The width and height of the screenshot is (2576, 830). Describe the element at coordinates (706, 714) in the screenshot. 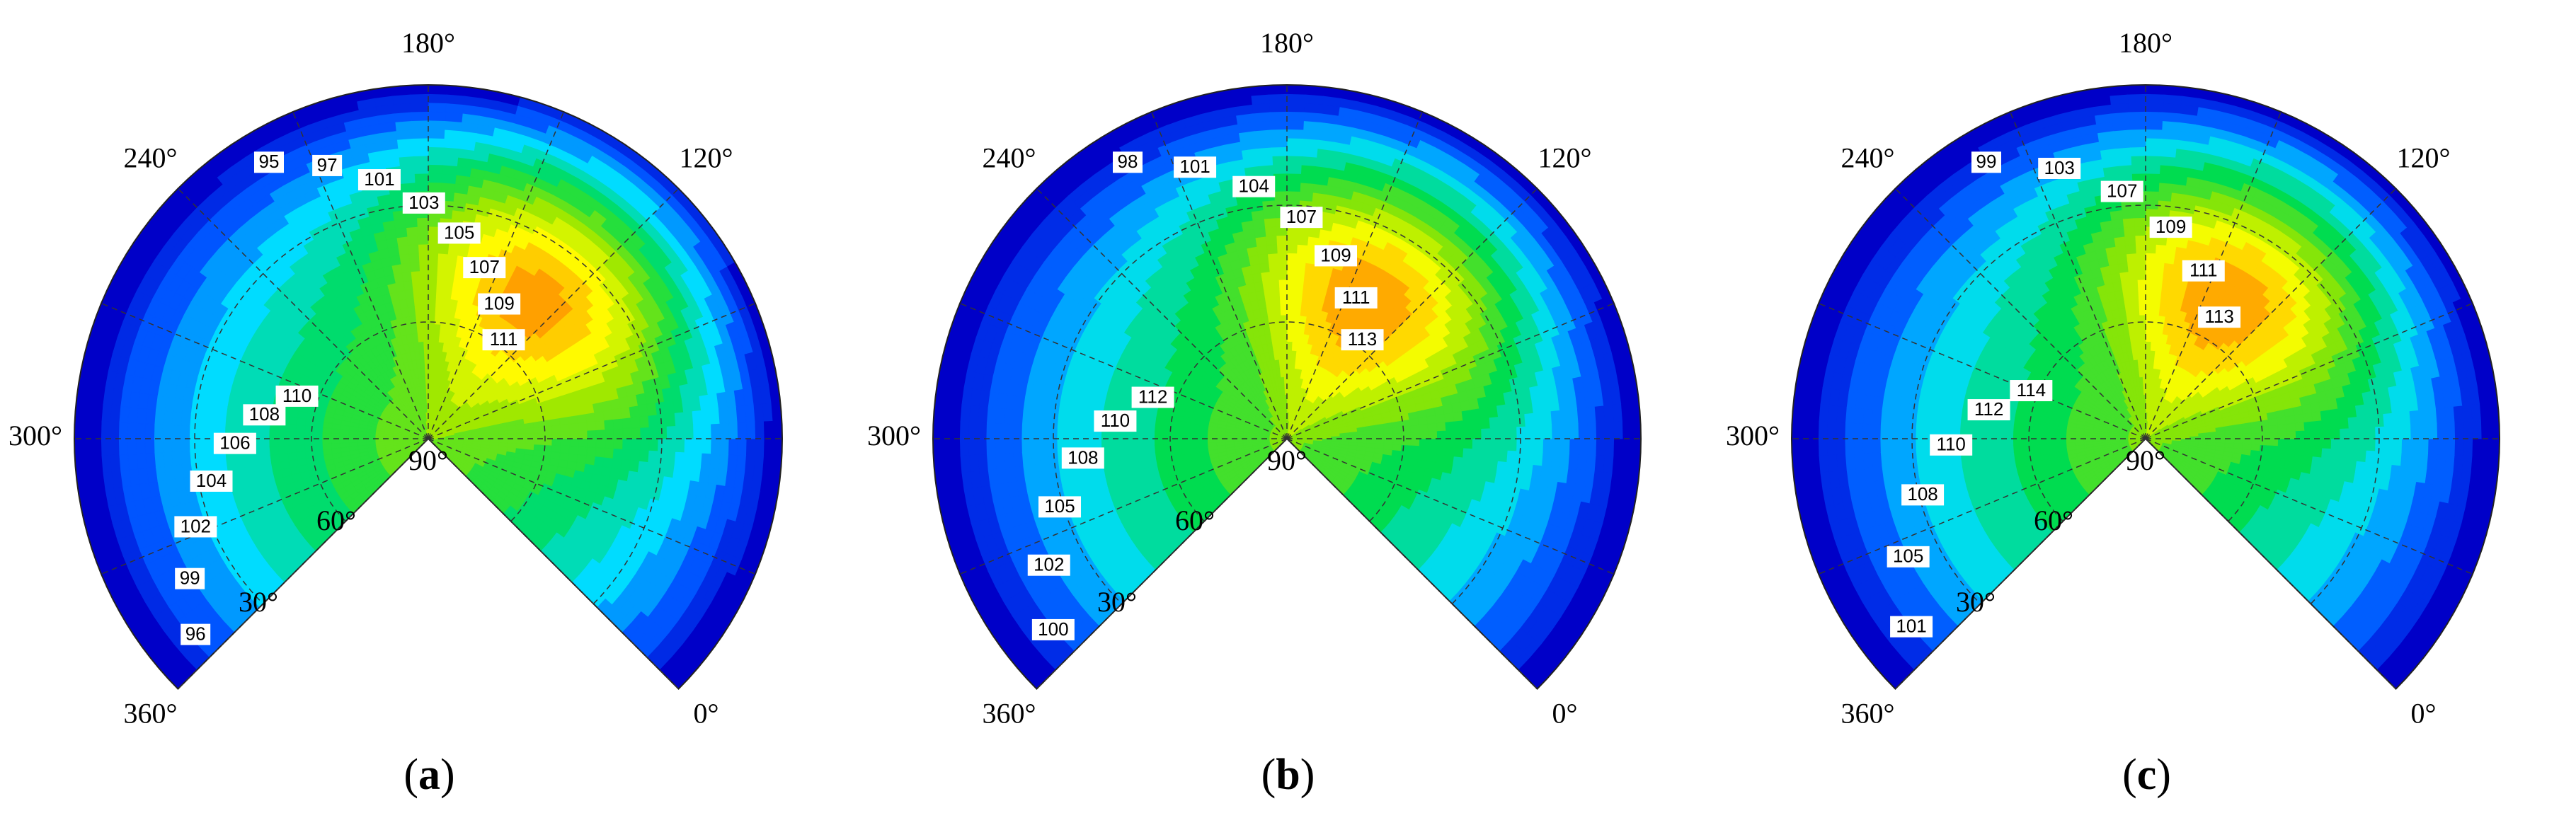

I see `angle-label: 0°` at that location.